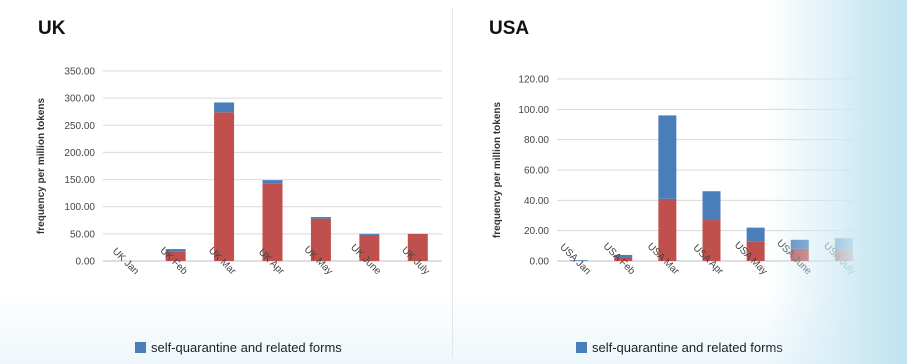 The image size is (907, 364). I want to click on usa-ytick-label: 0.00, so click(540, 262).